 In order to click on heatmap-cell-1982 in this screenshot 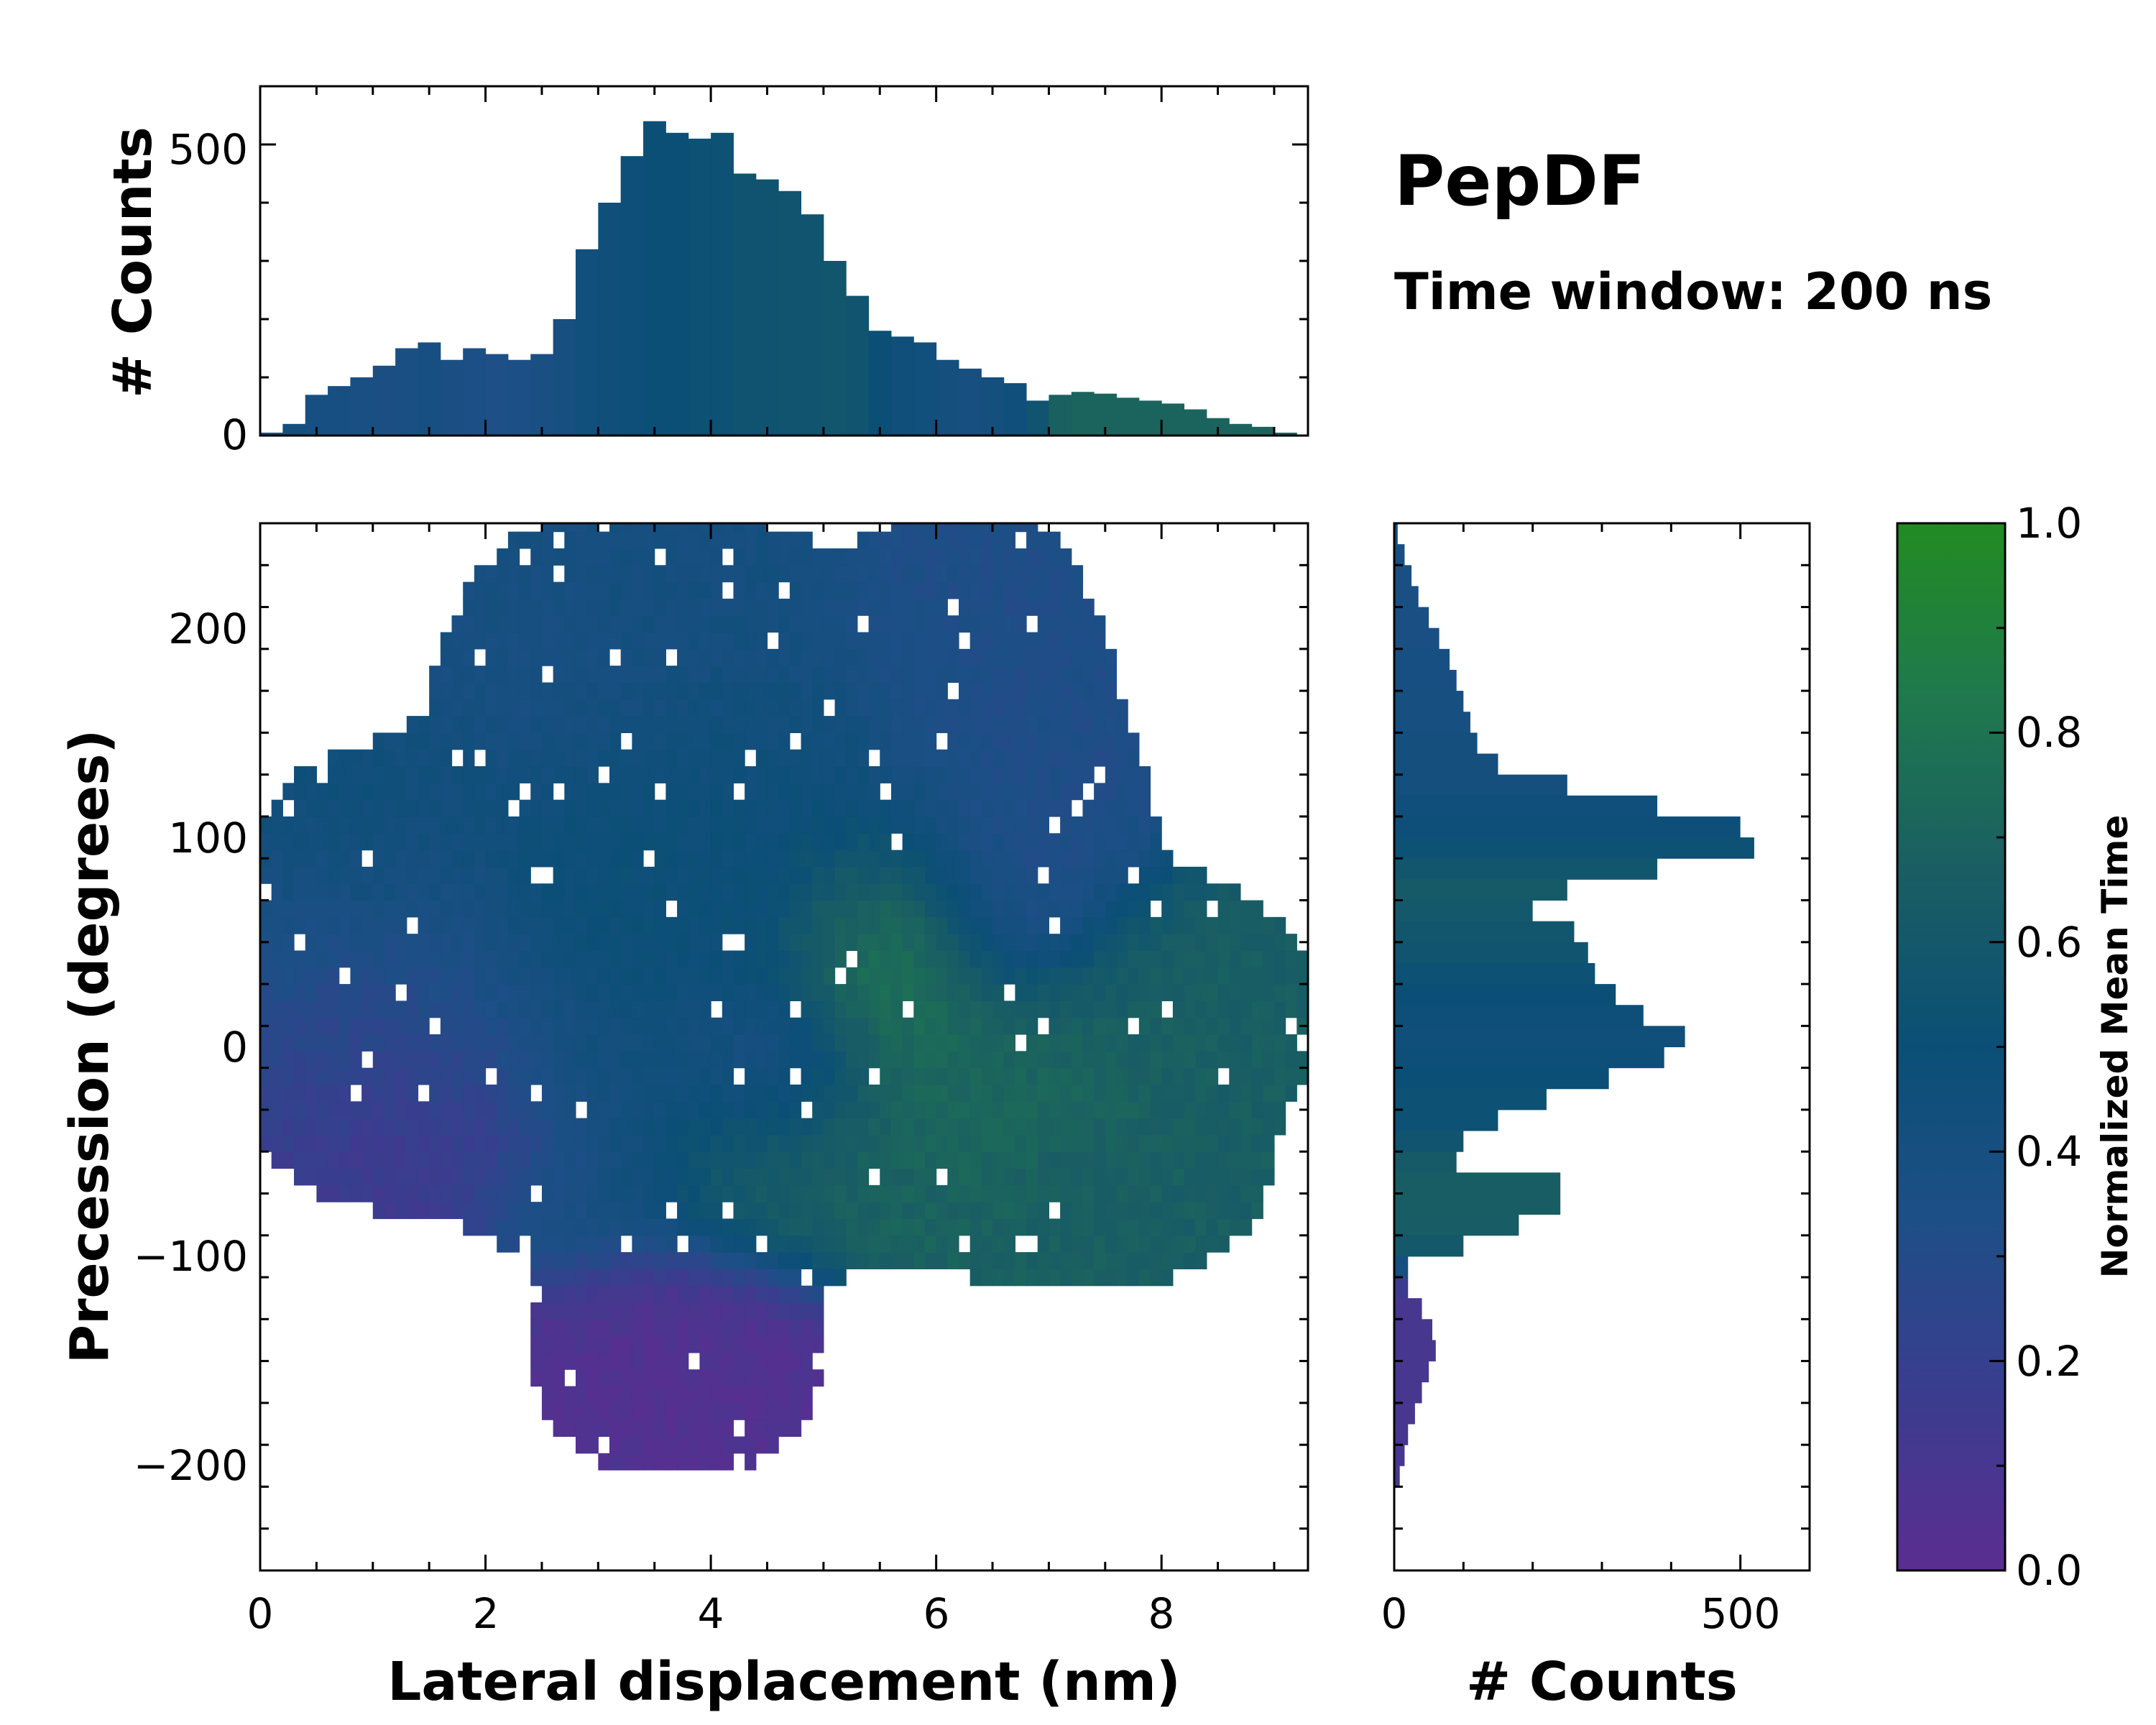, I will do `click(795, 1361)`.